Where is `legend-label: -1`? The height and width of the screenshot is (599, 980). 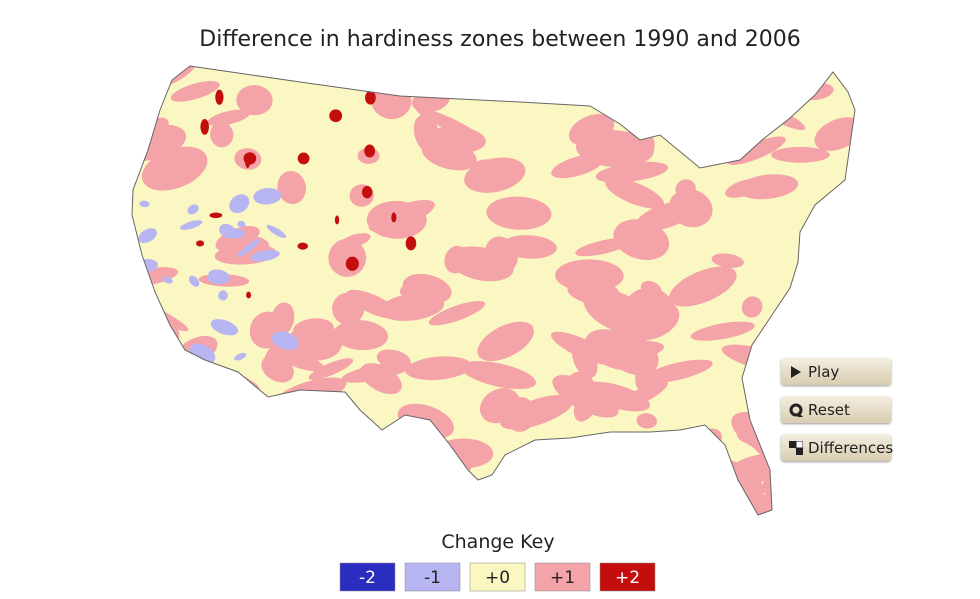
legend-label: -1 is located at coordinates (432, 578).